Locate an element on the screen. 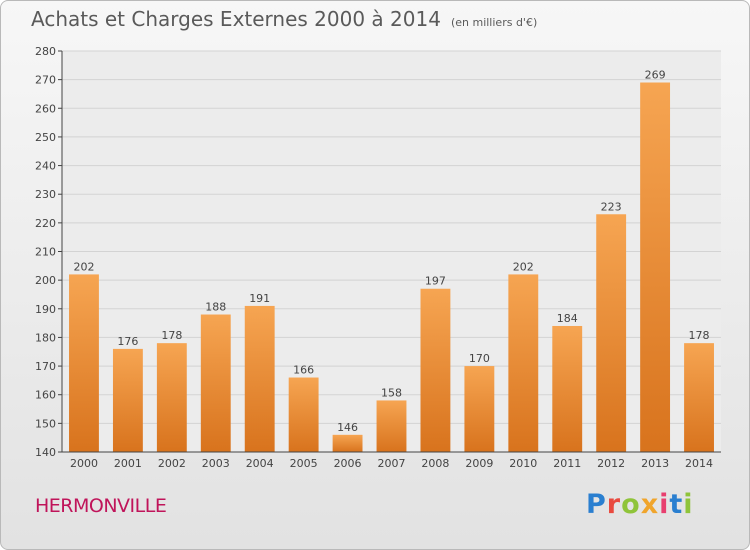 This screenshot has height=550, width=750. y-tick-label: 270 is located at coordinates (45, 80).